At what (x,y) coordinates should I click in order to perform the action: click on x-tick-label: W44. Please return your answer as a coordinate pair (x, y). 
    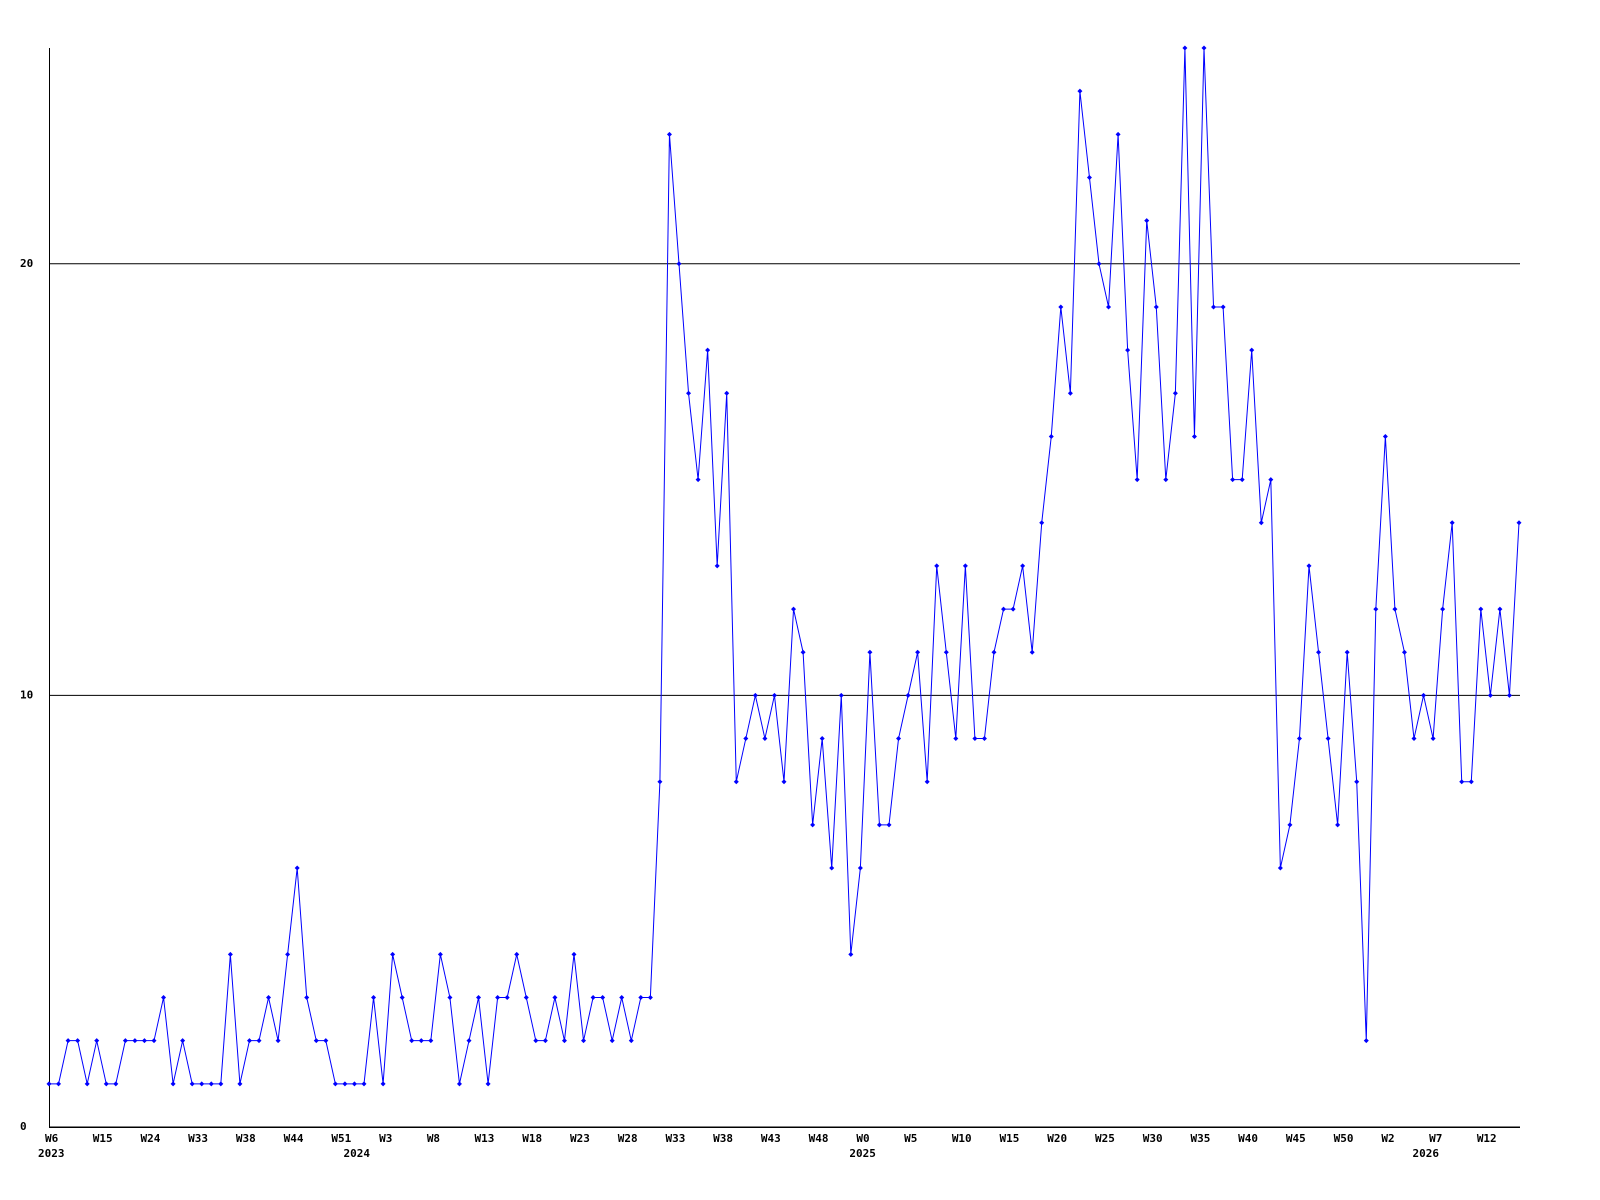
    Looking at the image, I should click on (294, 1138).